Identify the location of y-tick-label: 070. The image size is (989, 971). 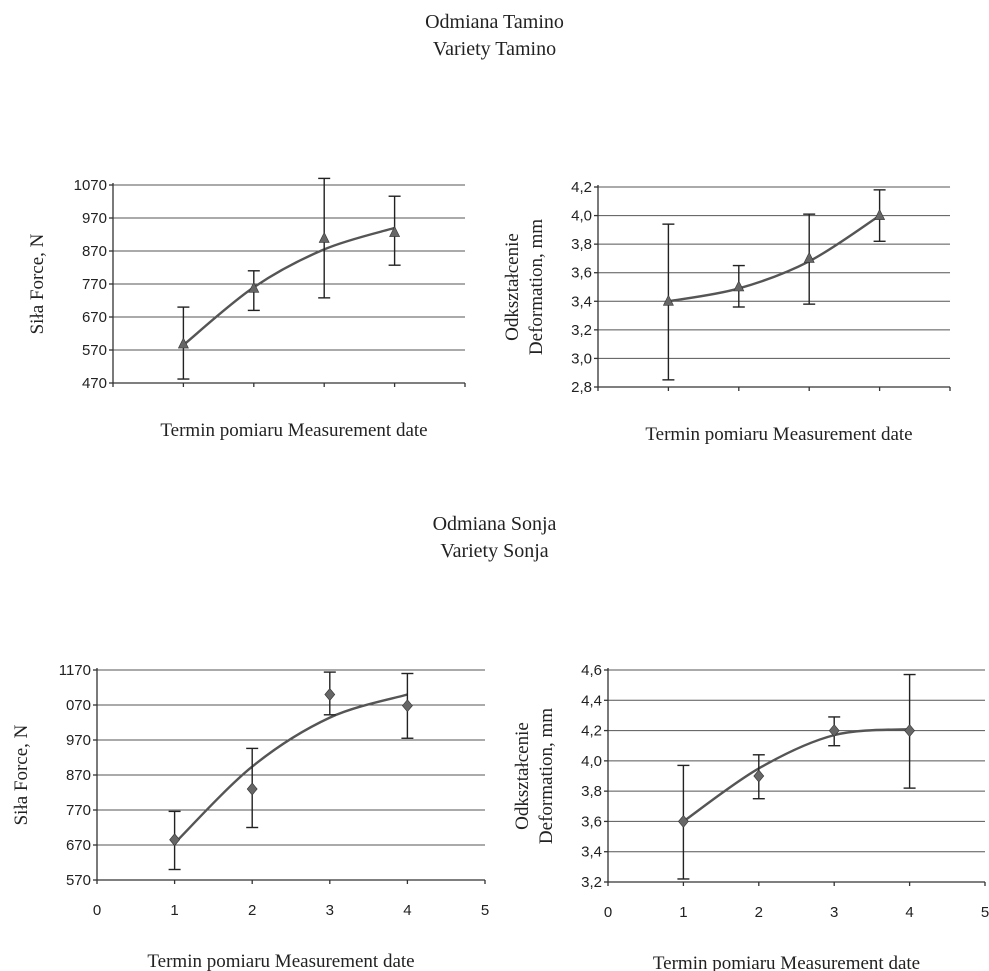
(78, 705).